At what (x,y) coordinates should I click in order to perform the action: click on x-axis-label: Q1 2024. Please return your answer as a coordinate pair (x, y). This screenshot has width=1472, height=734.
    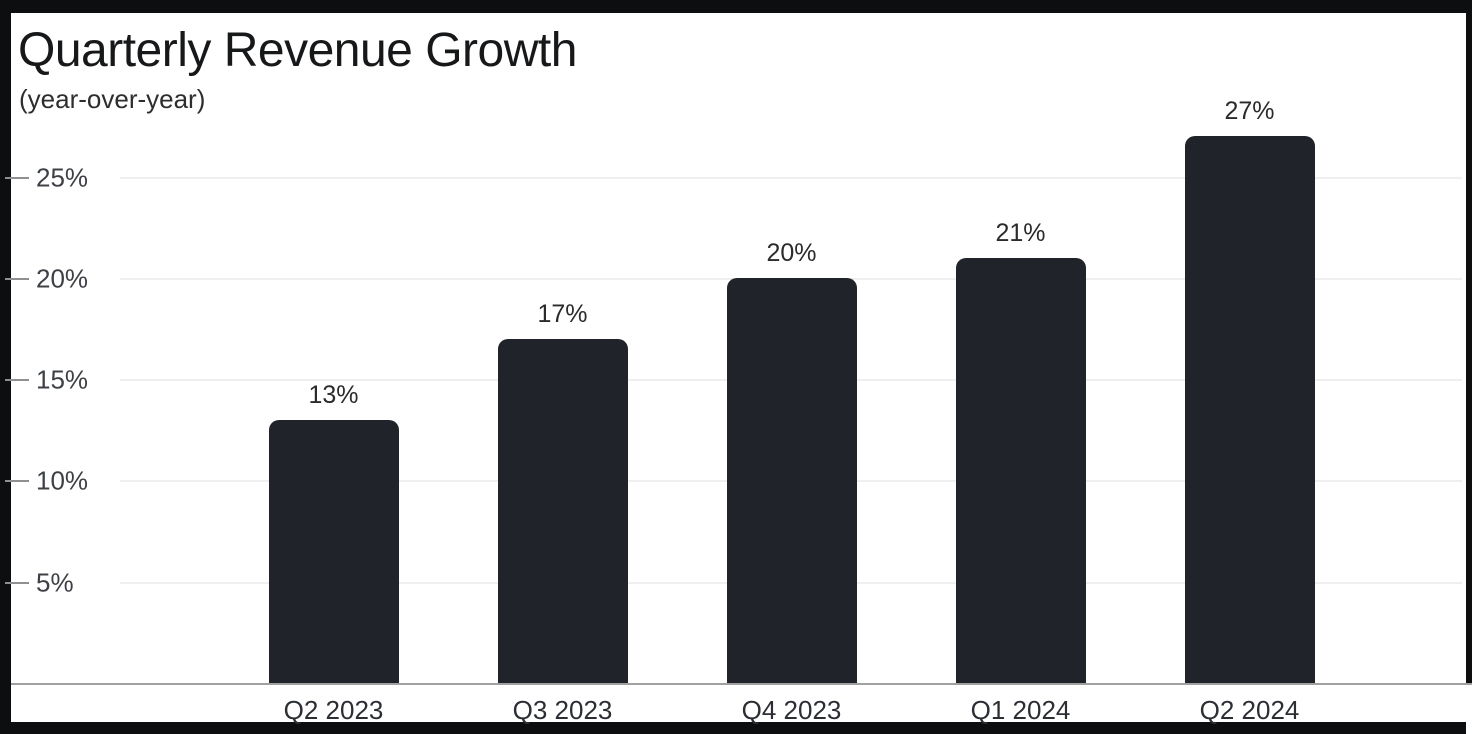
    Looking at the image, I should click on (1020, 710).